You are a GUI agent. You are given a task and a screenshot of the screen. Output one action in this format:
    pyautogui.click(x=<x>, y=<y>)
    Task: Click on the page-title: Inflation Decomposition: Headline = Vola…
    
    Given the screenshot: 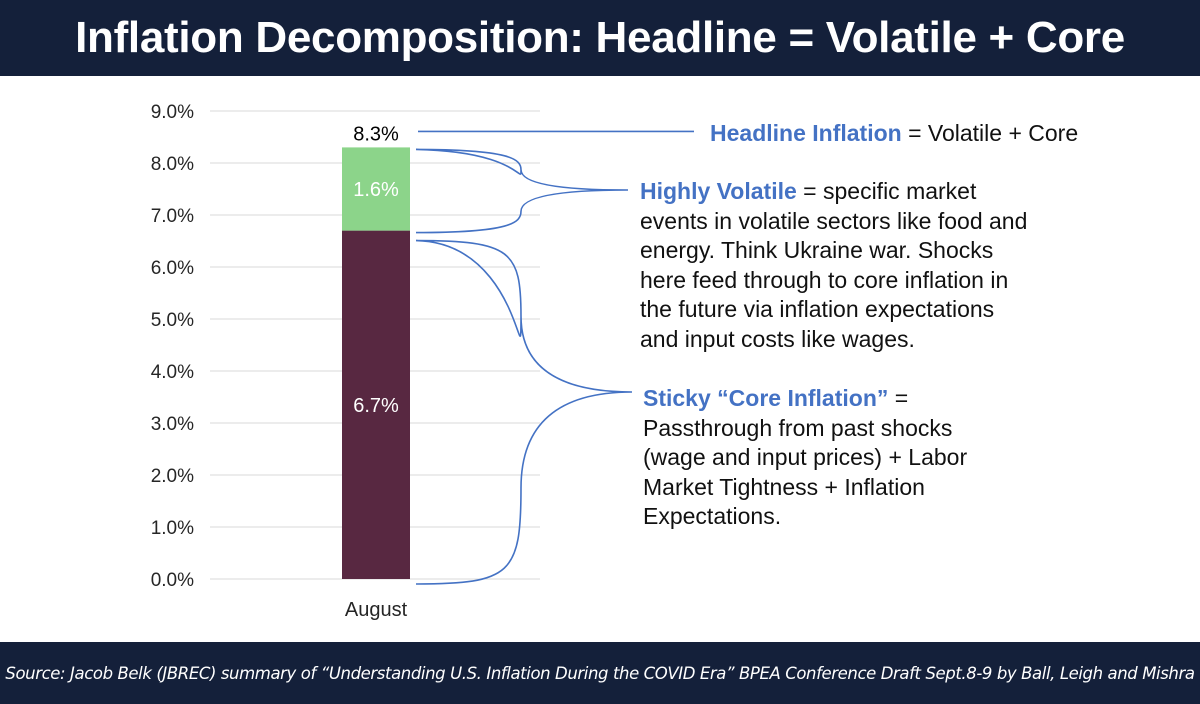 What is the action you would take?
    pyautogui.click(x=600, y=37)
    